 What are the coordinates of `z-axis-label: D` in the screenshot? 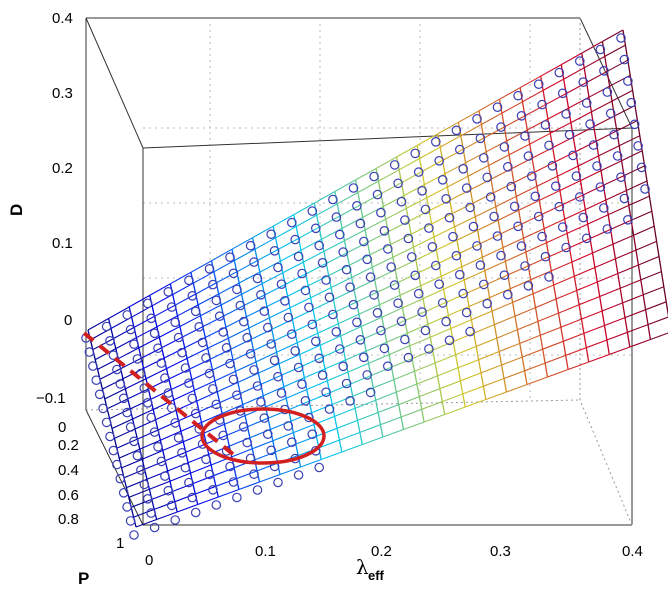 It's located at (16, 210).